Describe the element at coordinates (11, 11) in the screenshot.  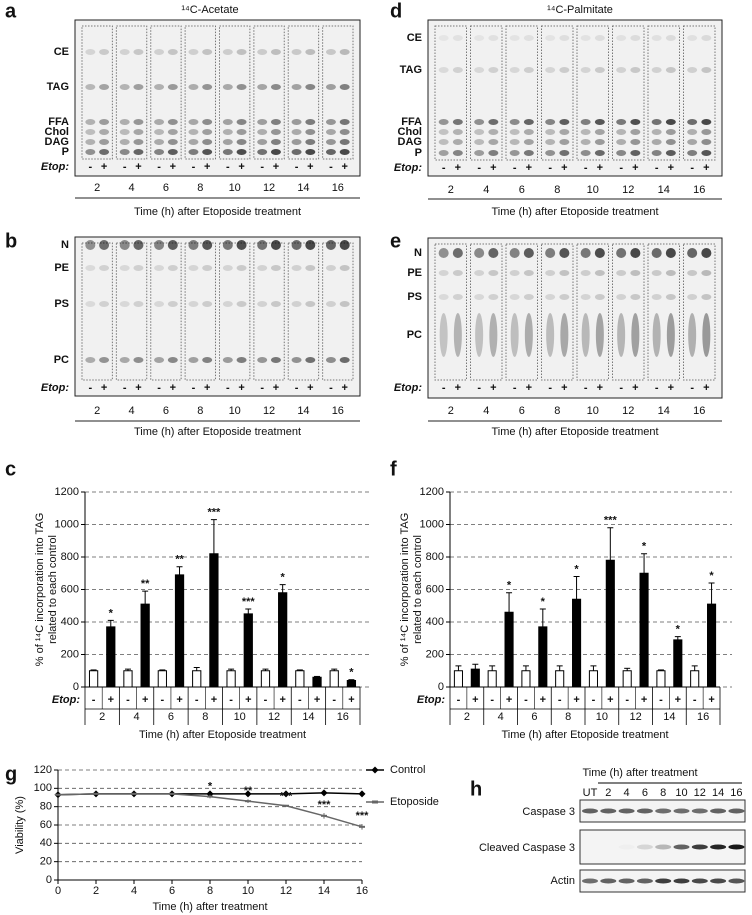
I see `panel-letter: a` at that location.